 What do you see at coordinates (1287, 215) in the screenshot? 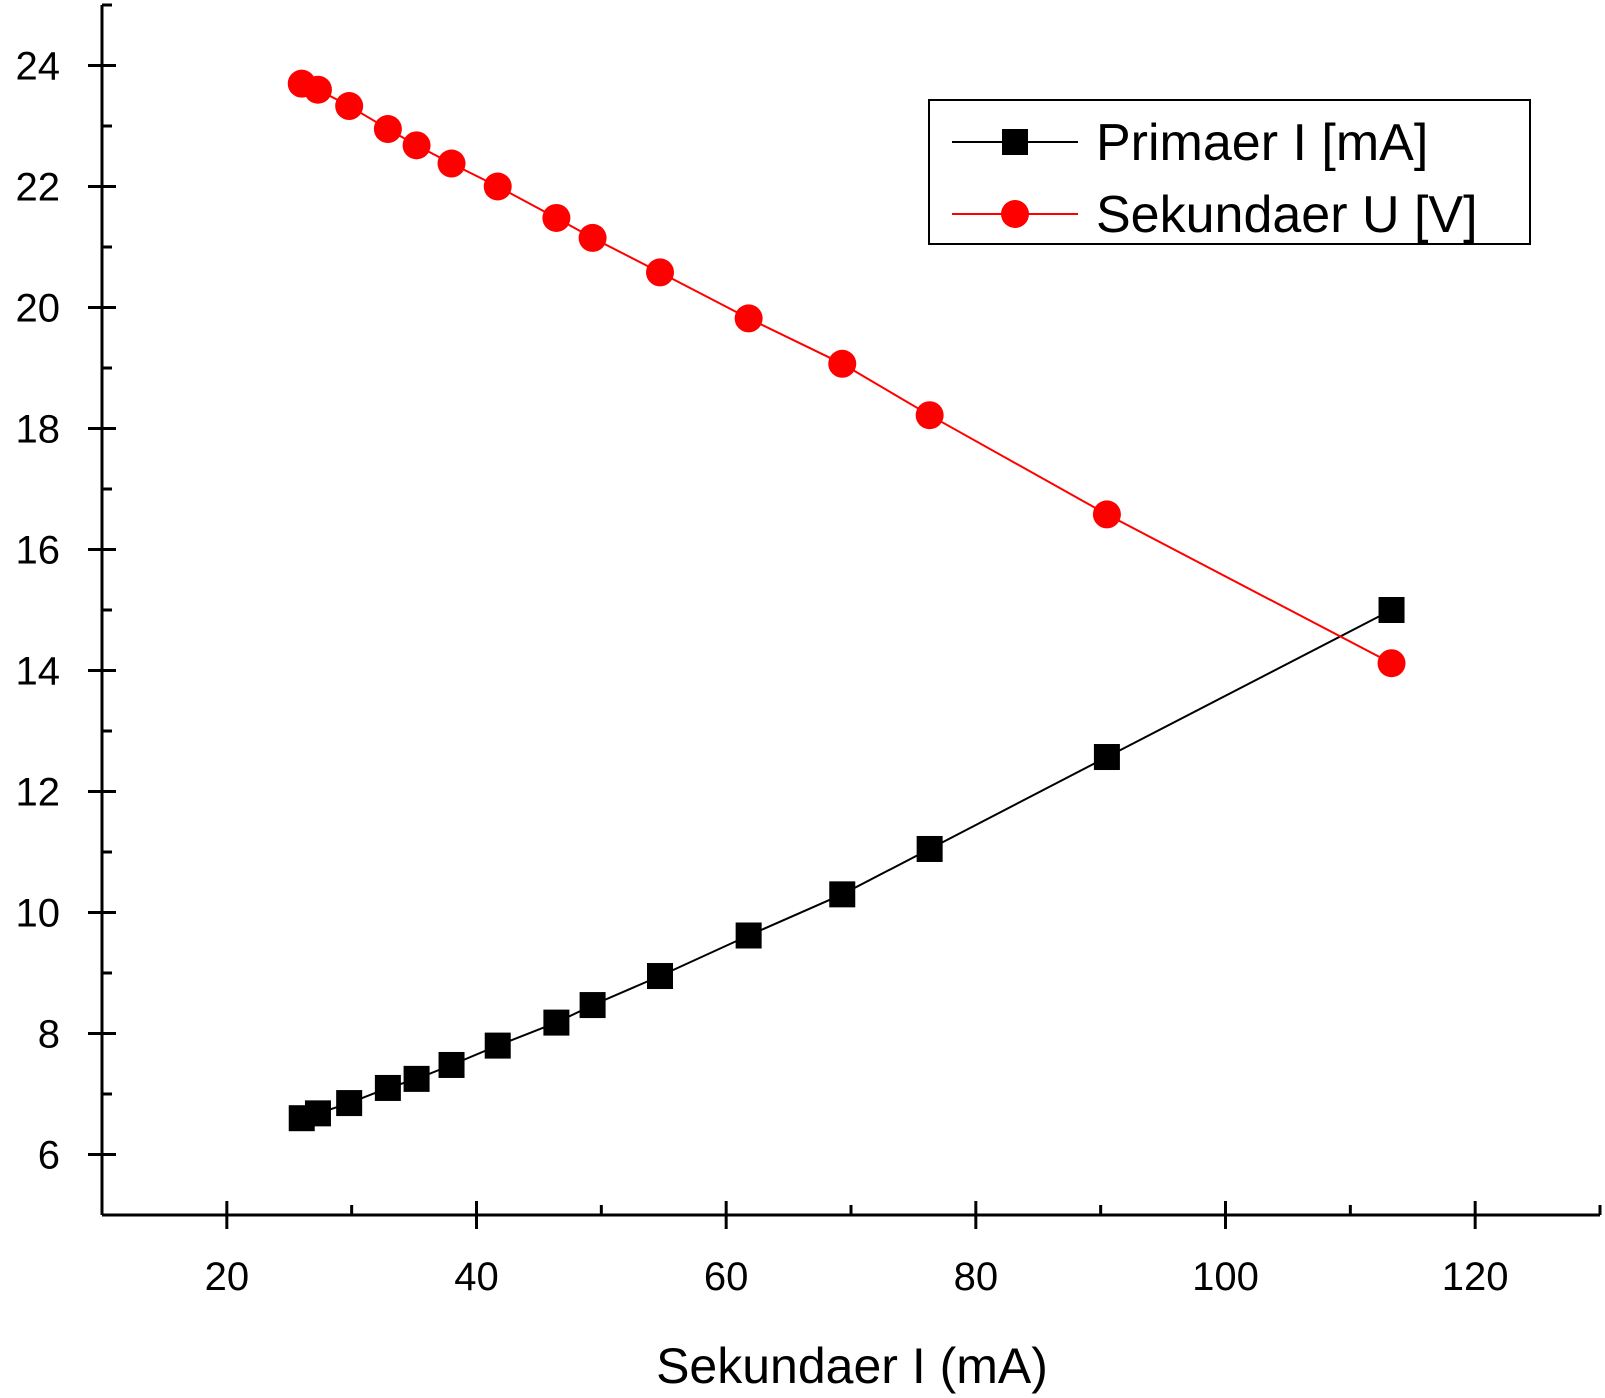
I see `legend-label-1: Sekundaer U [V]` at bounding box center [1287, 215].